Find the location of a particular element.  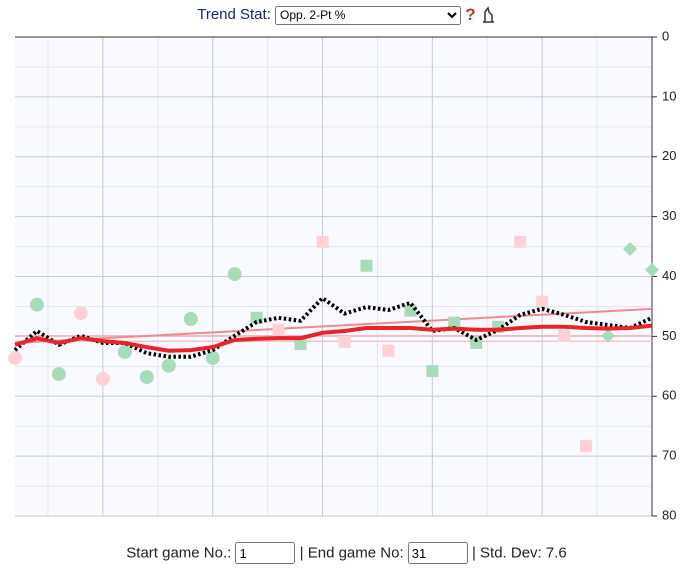

y-tick-label: 20 is located at coordinates (669, 155).